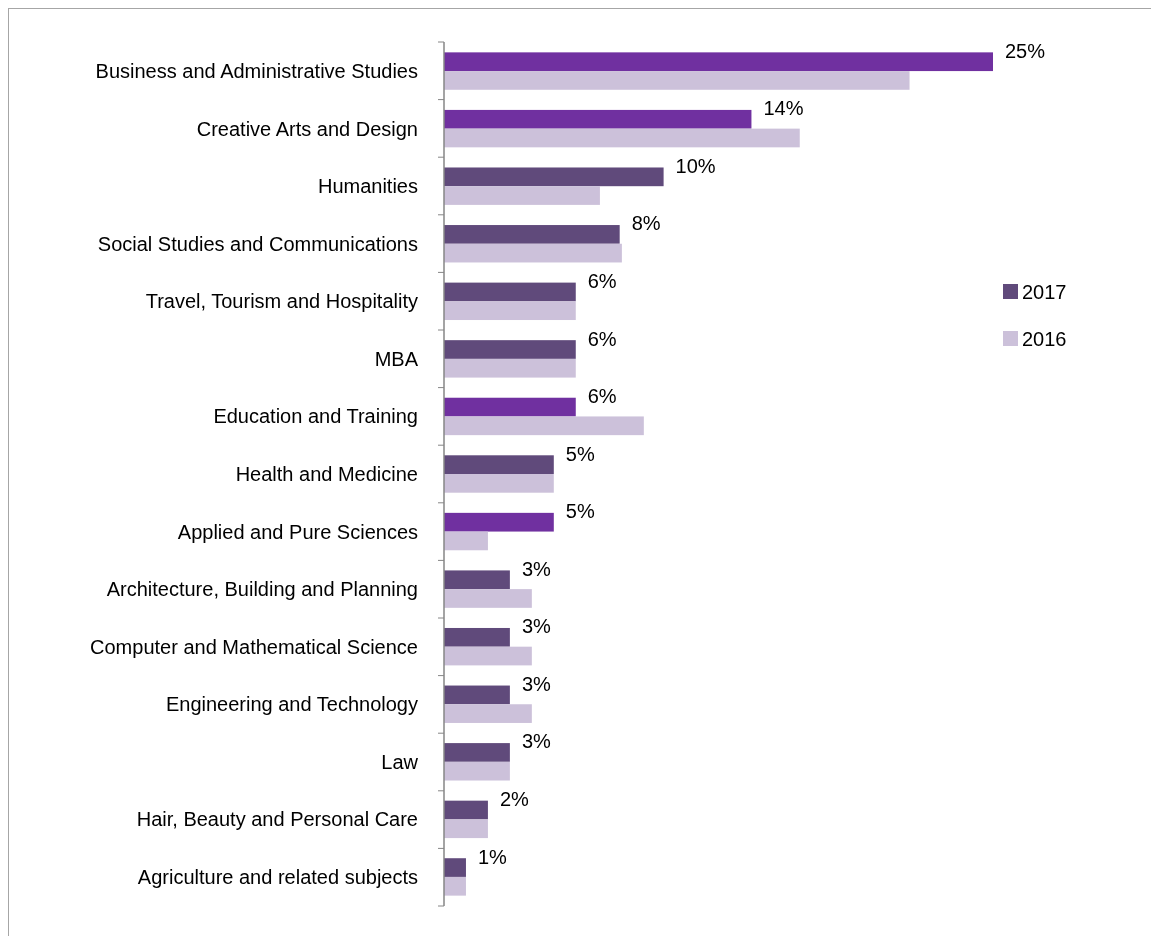 This screenshot has height=936, width=1151. What do you see at coordinates (514, 799) in the screenshot?
I see `data-label: 2%` at bounding box center [514, 799].